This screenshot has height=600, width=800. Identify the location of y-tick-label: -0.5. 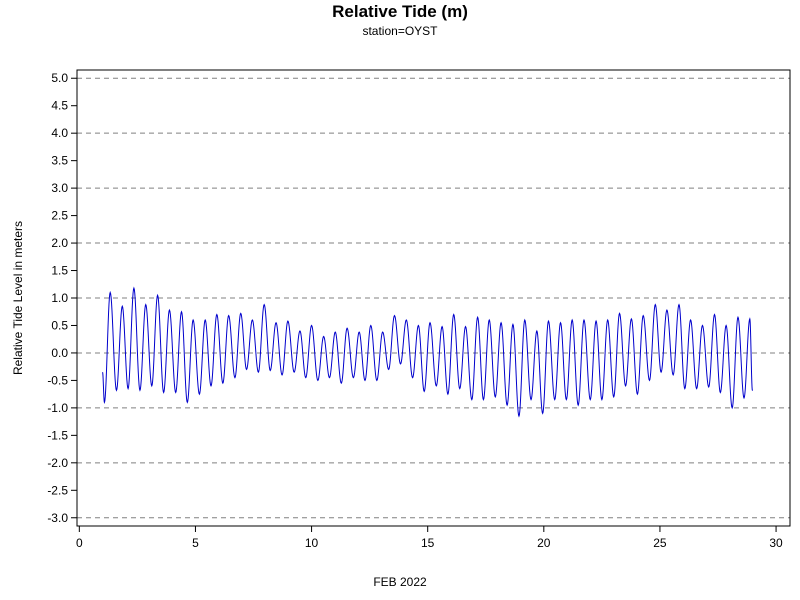
(57, 380).